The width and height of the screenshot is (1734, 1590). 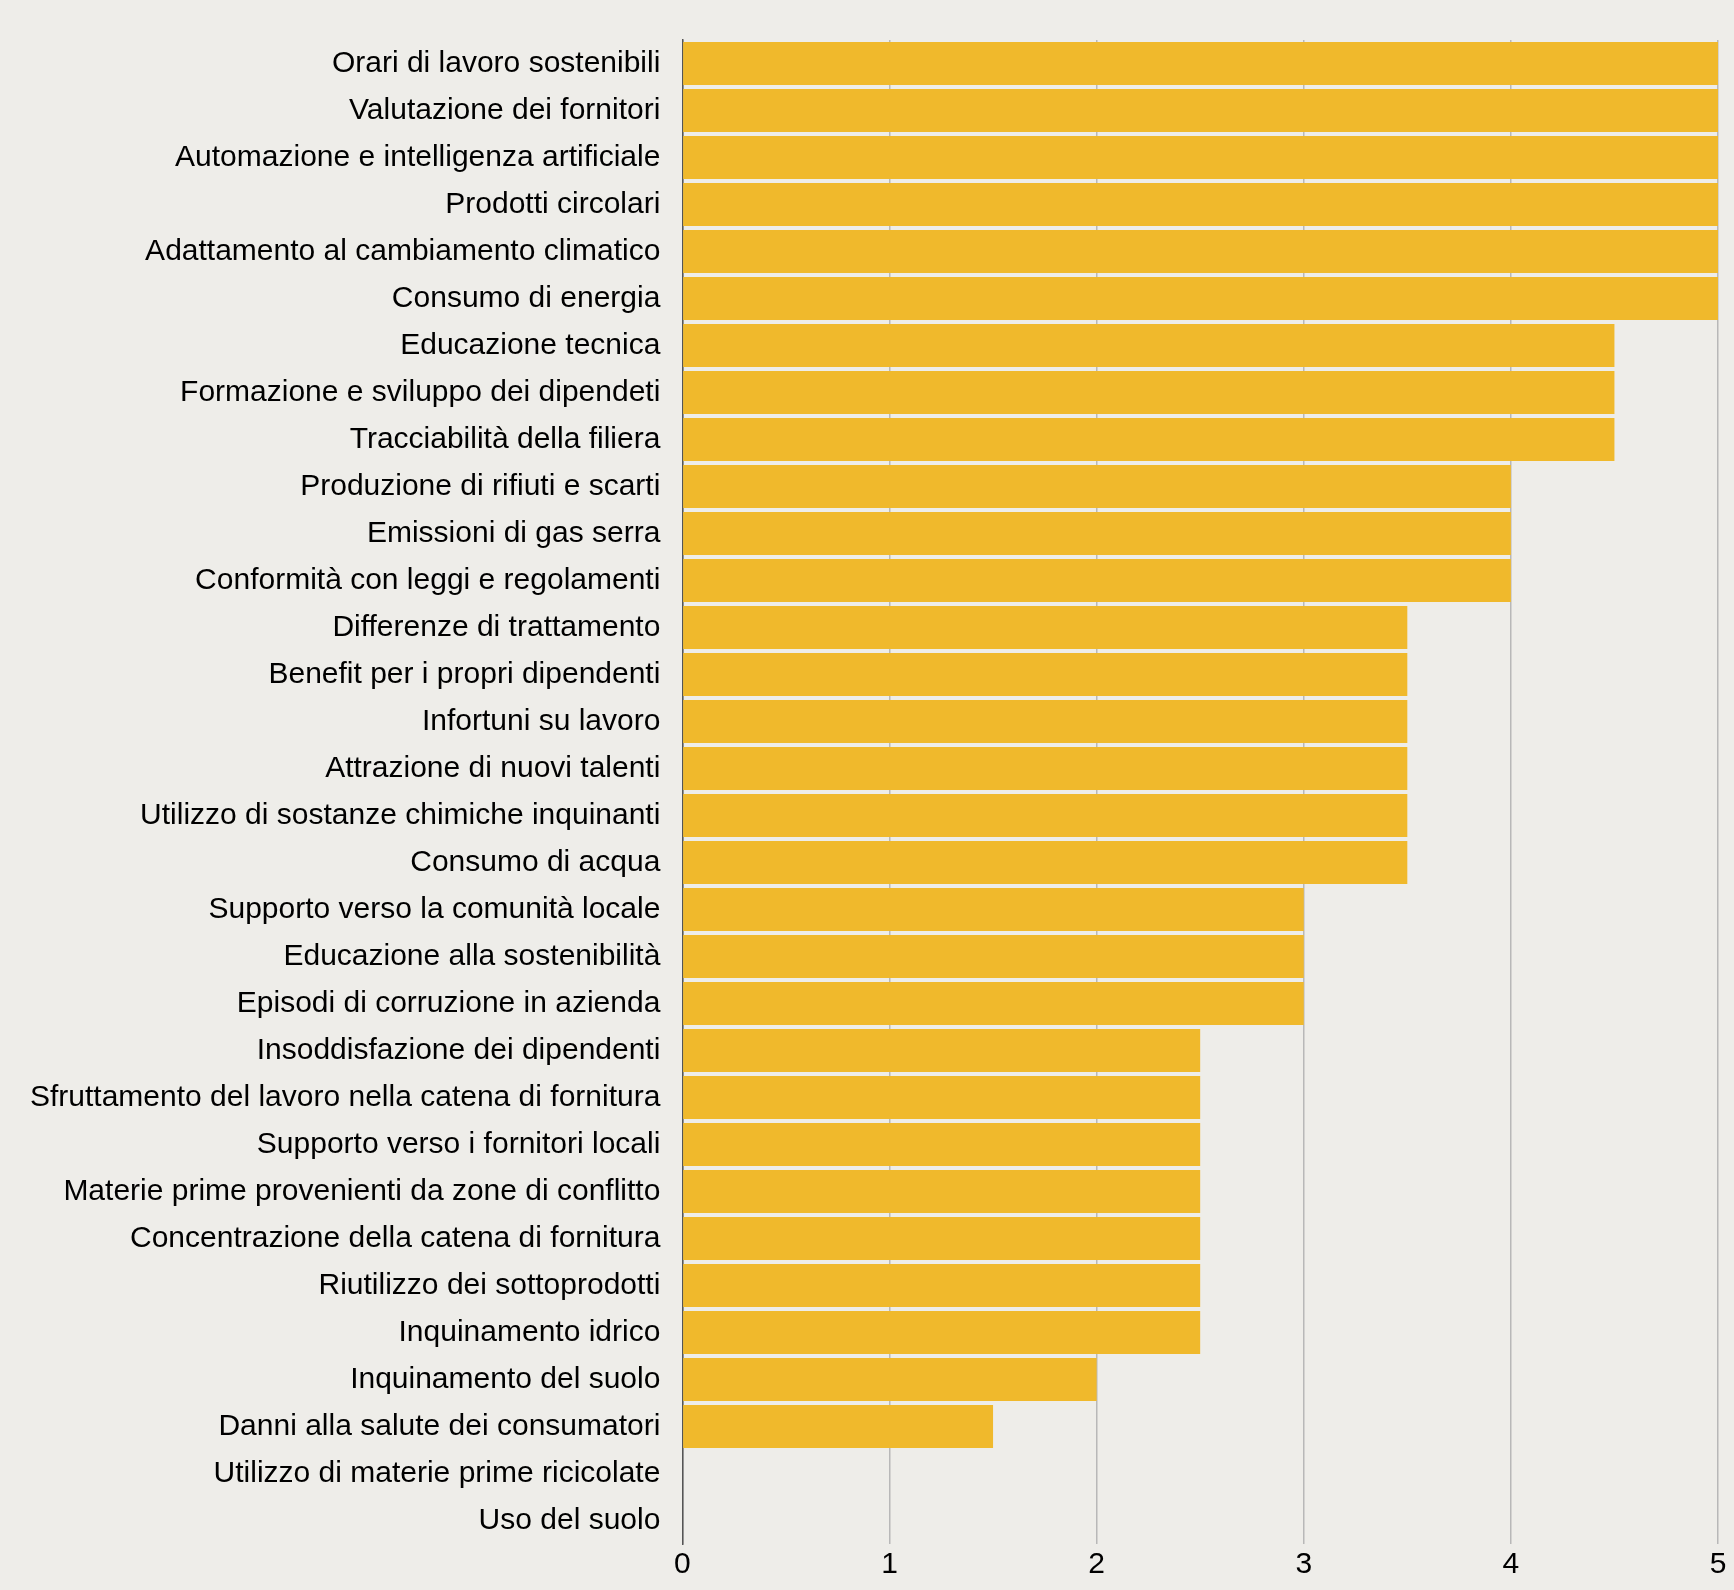 I want to click on x-tick-label: 2, so click(x=1096, y=1563).